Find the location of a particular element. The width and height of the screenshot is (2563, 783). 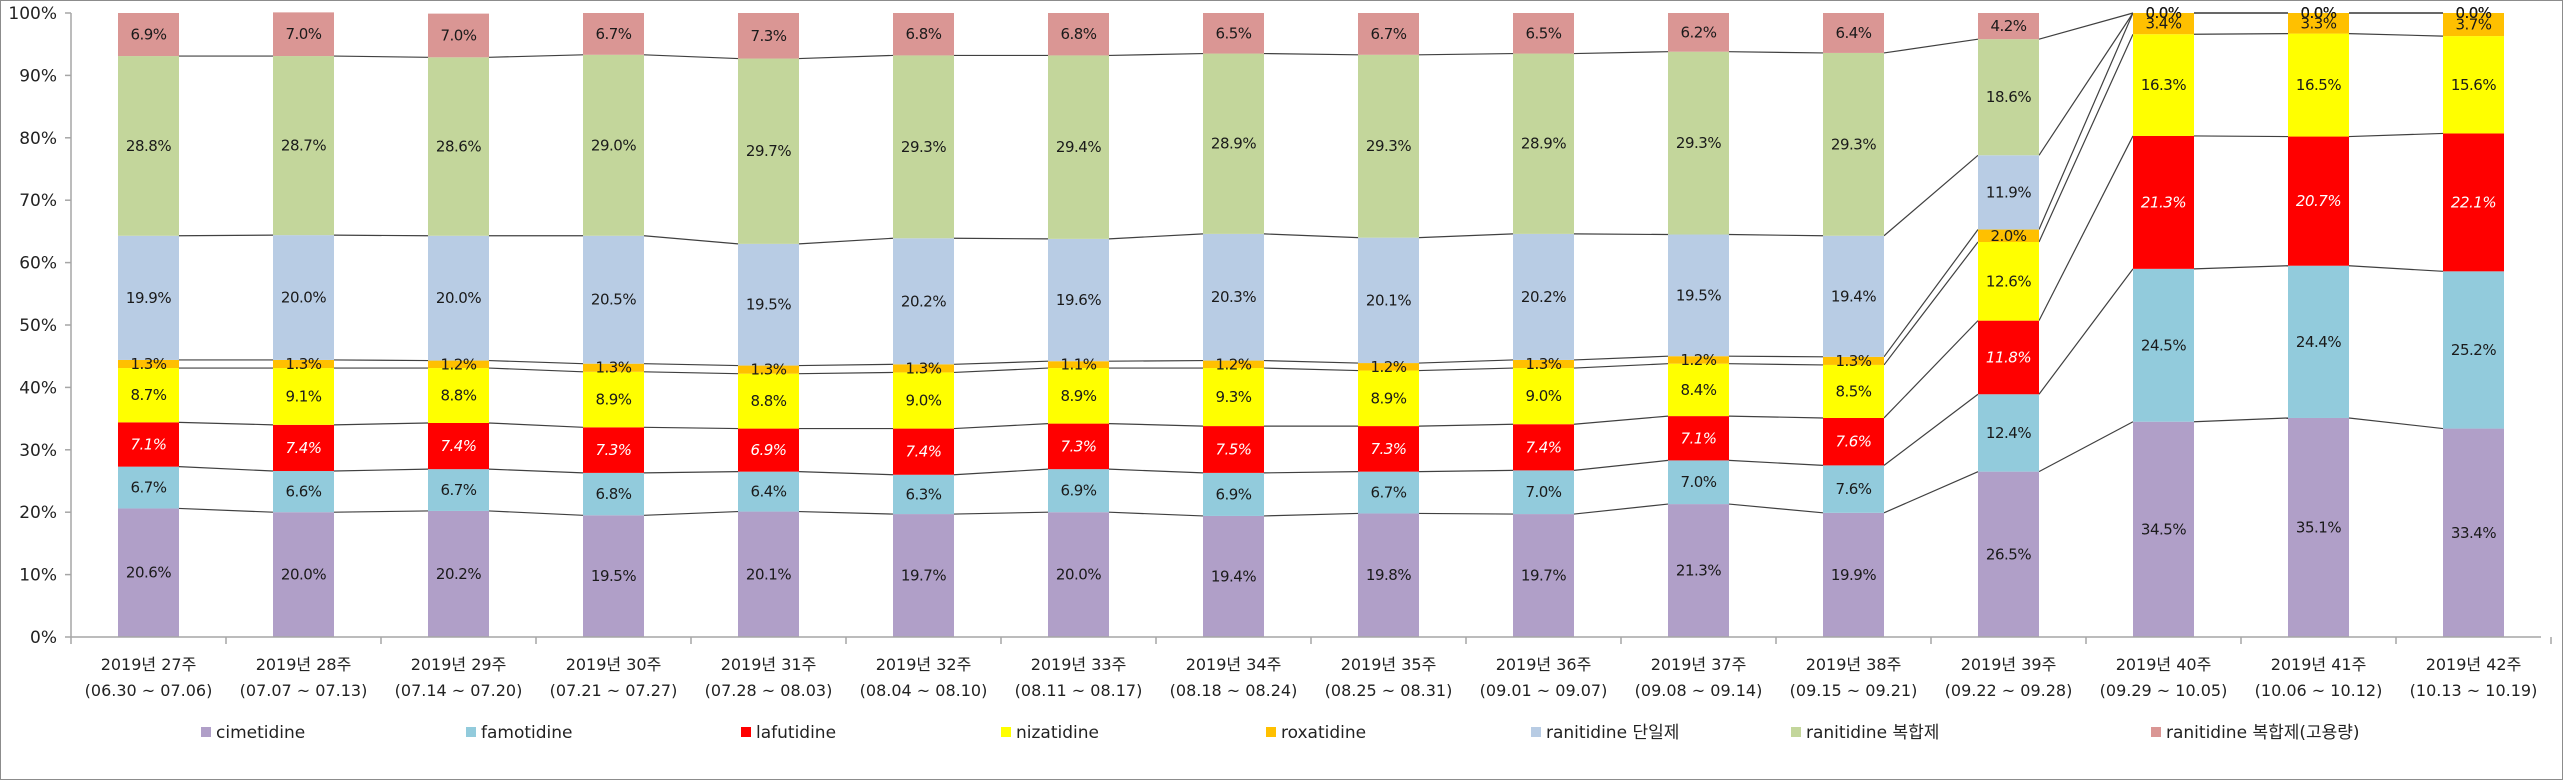

legend-label: lafutidine is located at coordinates (796, 733).